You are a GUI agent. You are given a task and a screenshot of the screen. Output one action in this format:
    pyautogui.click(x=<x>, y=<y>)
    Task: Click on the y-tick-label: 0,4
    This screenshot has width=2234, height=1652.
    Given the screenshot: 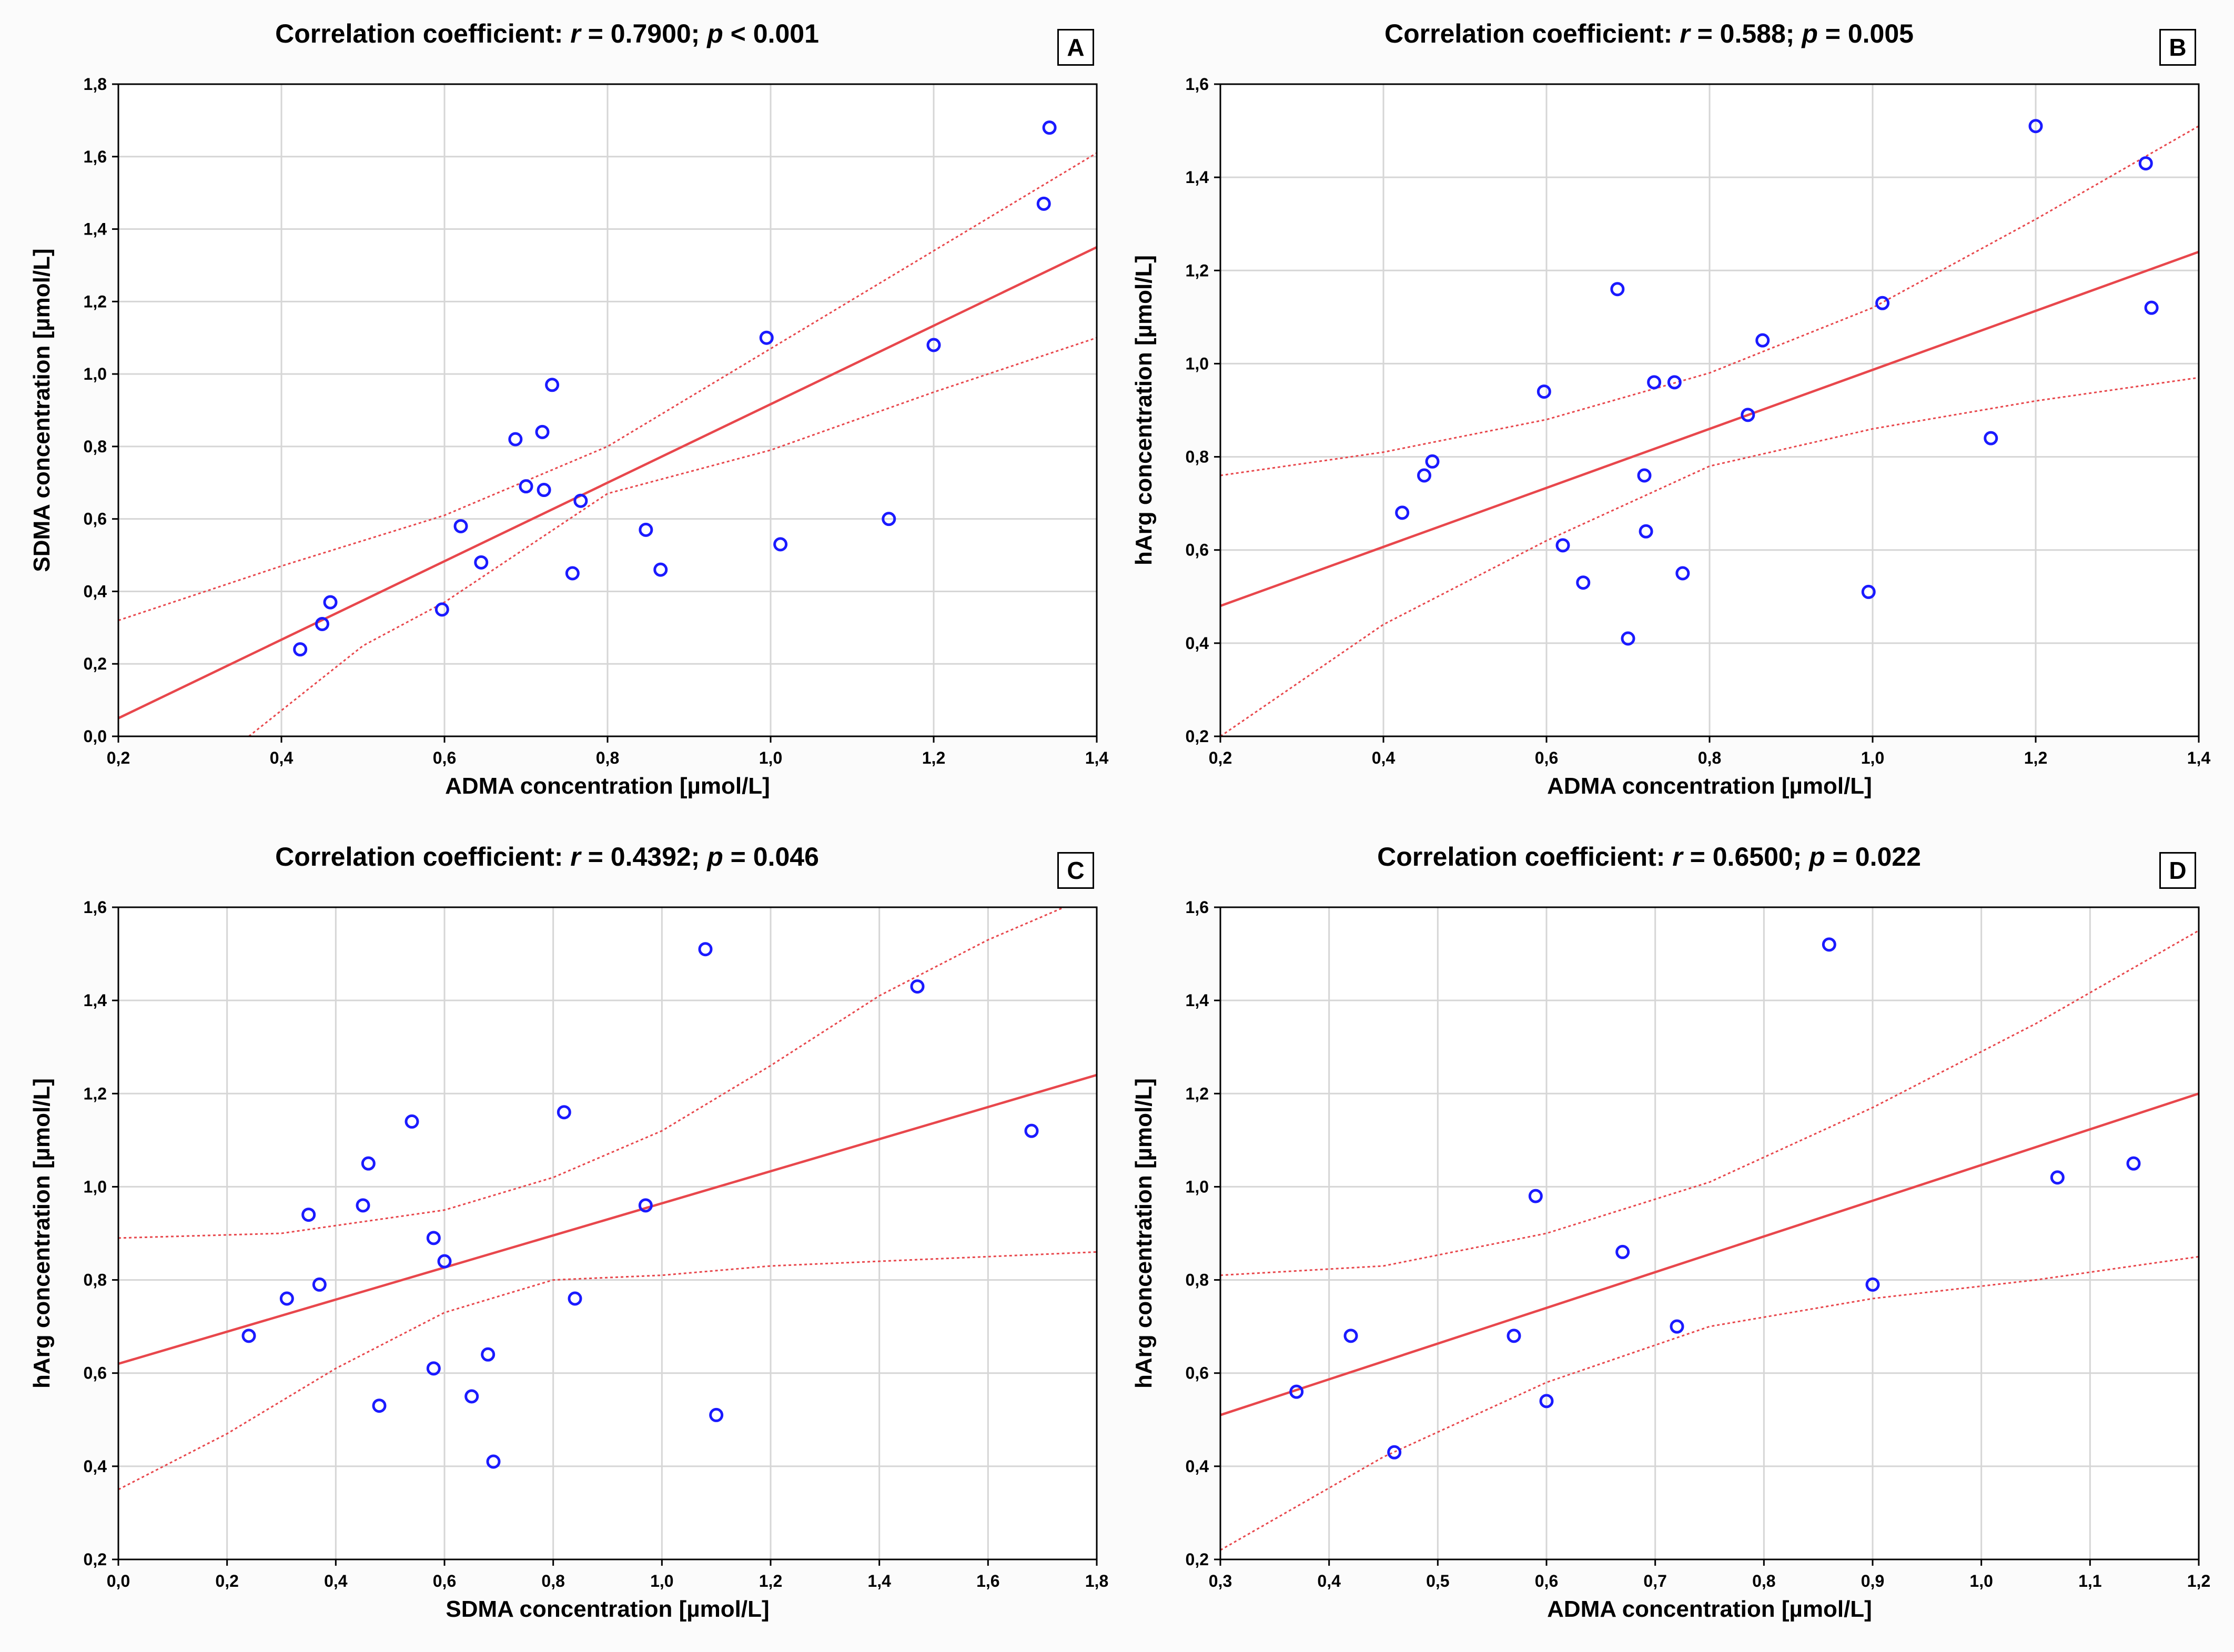 What is the action you would take?
    pyautogui.click(x=95, y=592)
    